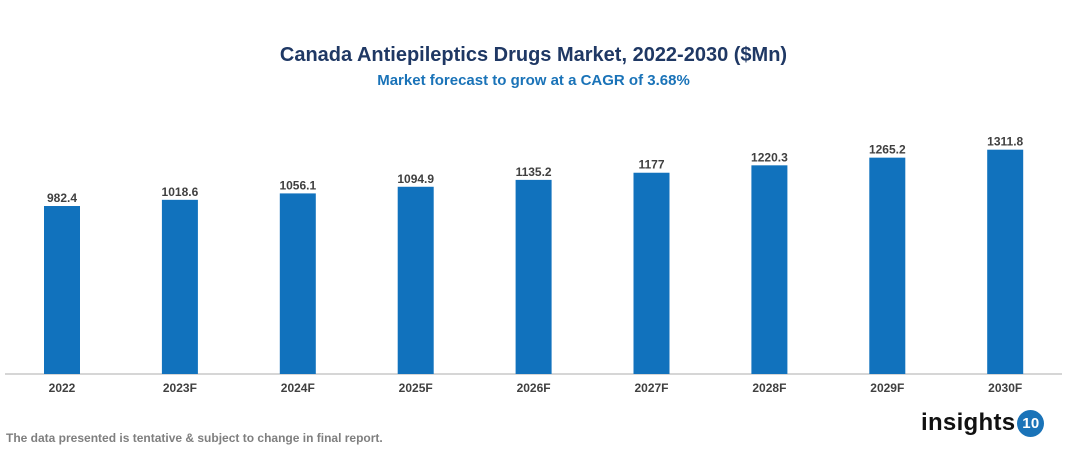 The image size is (1067, 454). Describe the element at coordinates (769, 157) in the screenshot. I see `data-label: 1220.3` at that location.